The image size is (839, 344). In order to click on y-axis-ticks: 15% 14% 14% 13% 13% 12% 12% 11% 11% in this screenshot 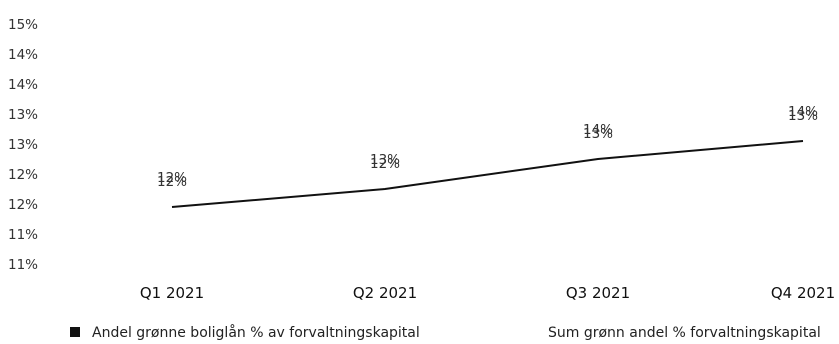, I will do `click(23, 145)`.